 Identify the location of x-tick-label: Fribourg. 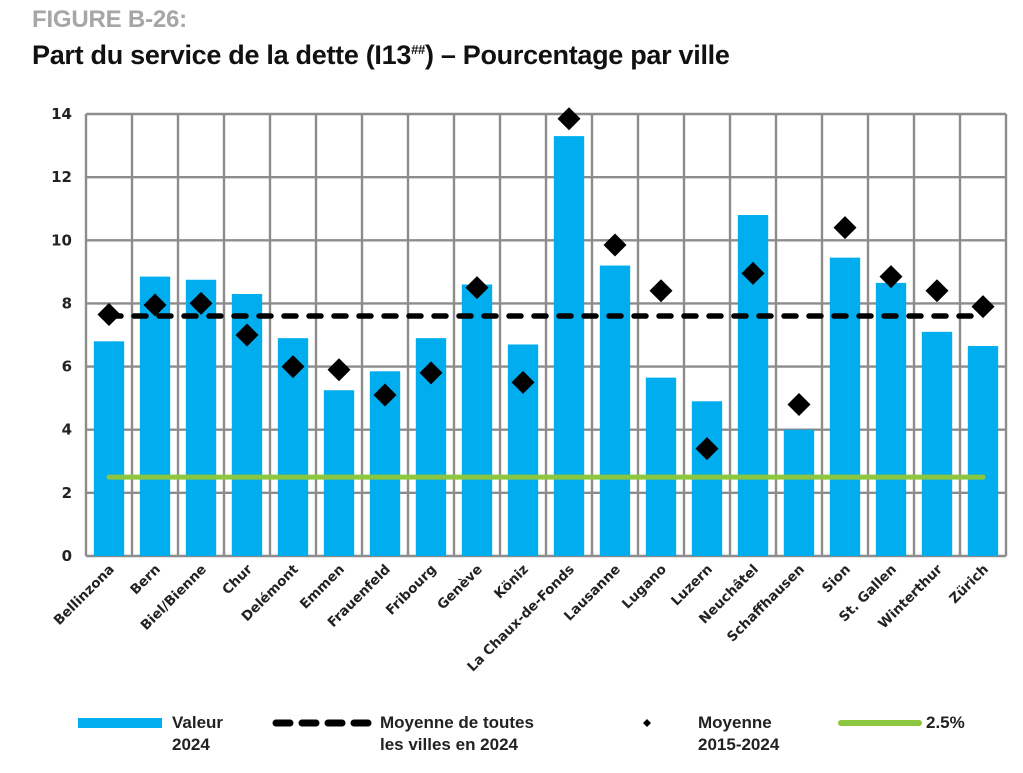
(411, 590).